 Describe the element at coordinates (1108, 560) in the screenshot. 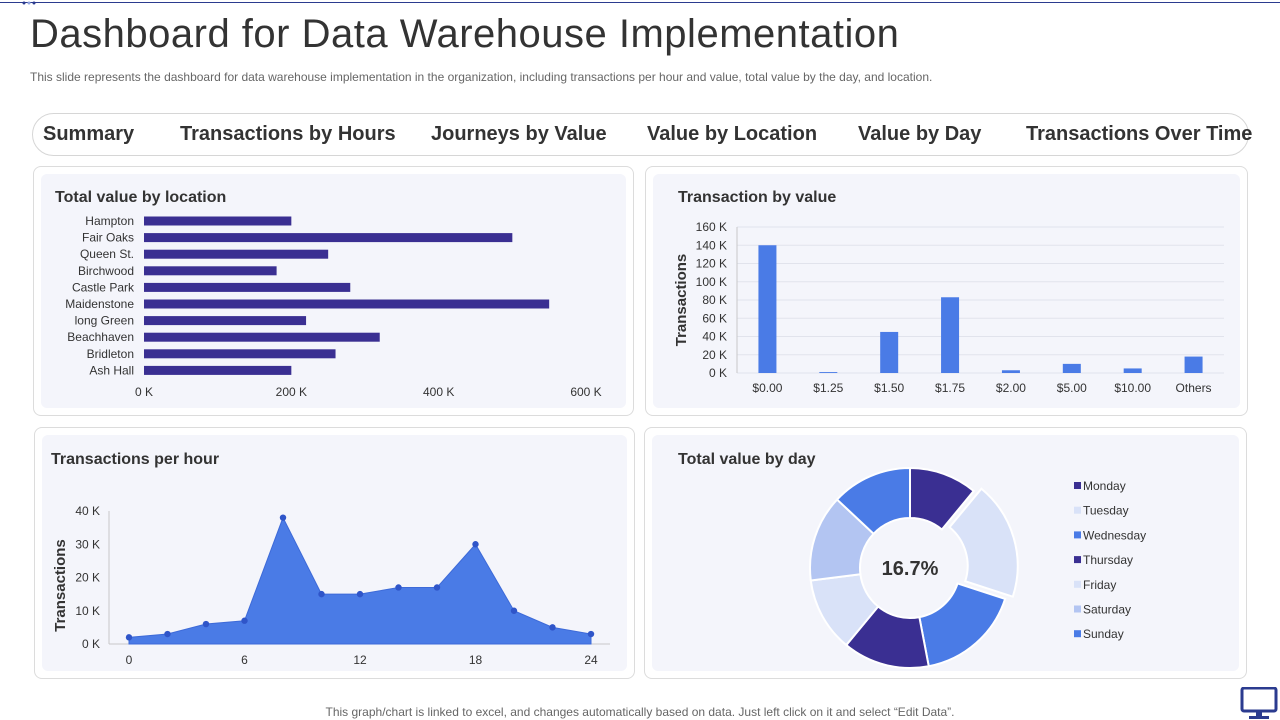

I see `legend-label: Thursday` at that location.